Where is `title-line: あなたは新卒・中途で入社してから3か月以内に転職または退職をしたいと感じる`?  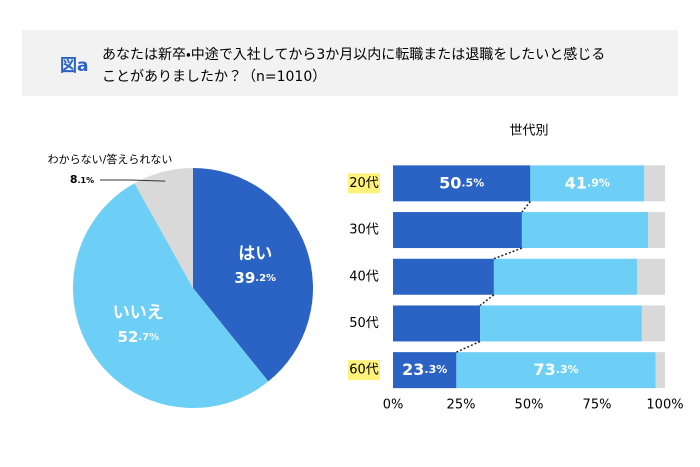
title-line: あなたは新卒・中途で入社してから3か月以内に転職または退職をしたいと感じる is located at coordinates (353, 54).